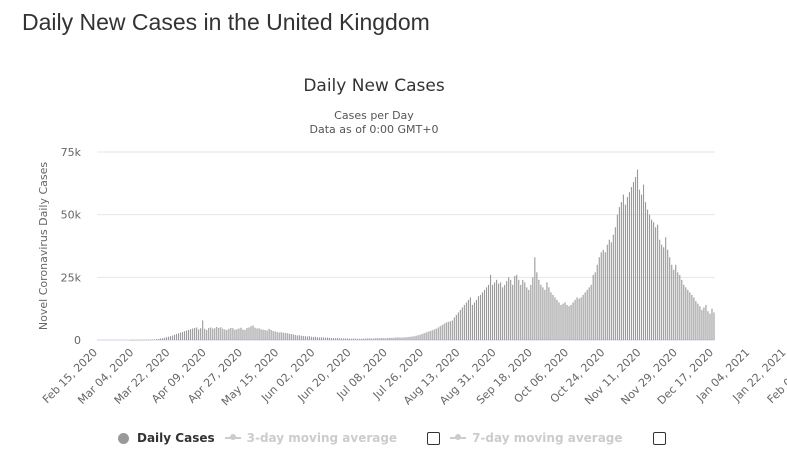 The height and width of the screenshot is (460, 787). What do you see at coordinates (659, 438) in the screenshot?
I see `checkbox-7-day-average` at bounding box center [659, 438].